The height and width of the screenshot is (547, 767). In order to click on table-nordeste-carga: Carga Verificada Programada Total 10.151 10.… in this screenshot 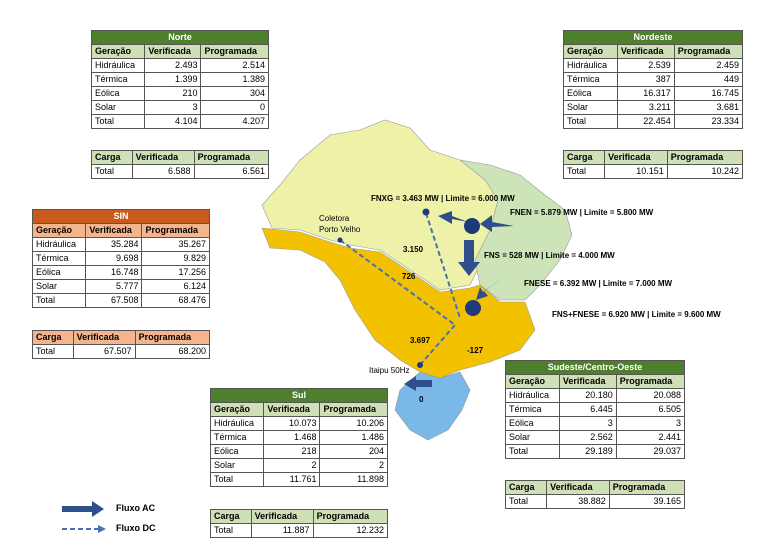, I will do `click(653, 164)`.